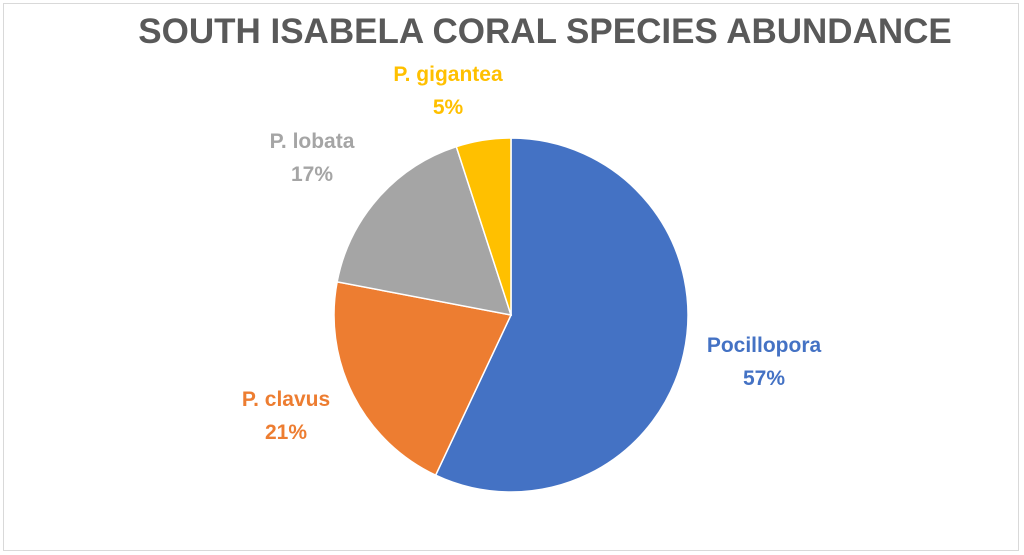  Describe the element at coordinates (448, 74) in the screenshot. I see `slice-label-name-p-gigantea: P. gigantea` at that location.